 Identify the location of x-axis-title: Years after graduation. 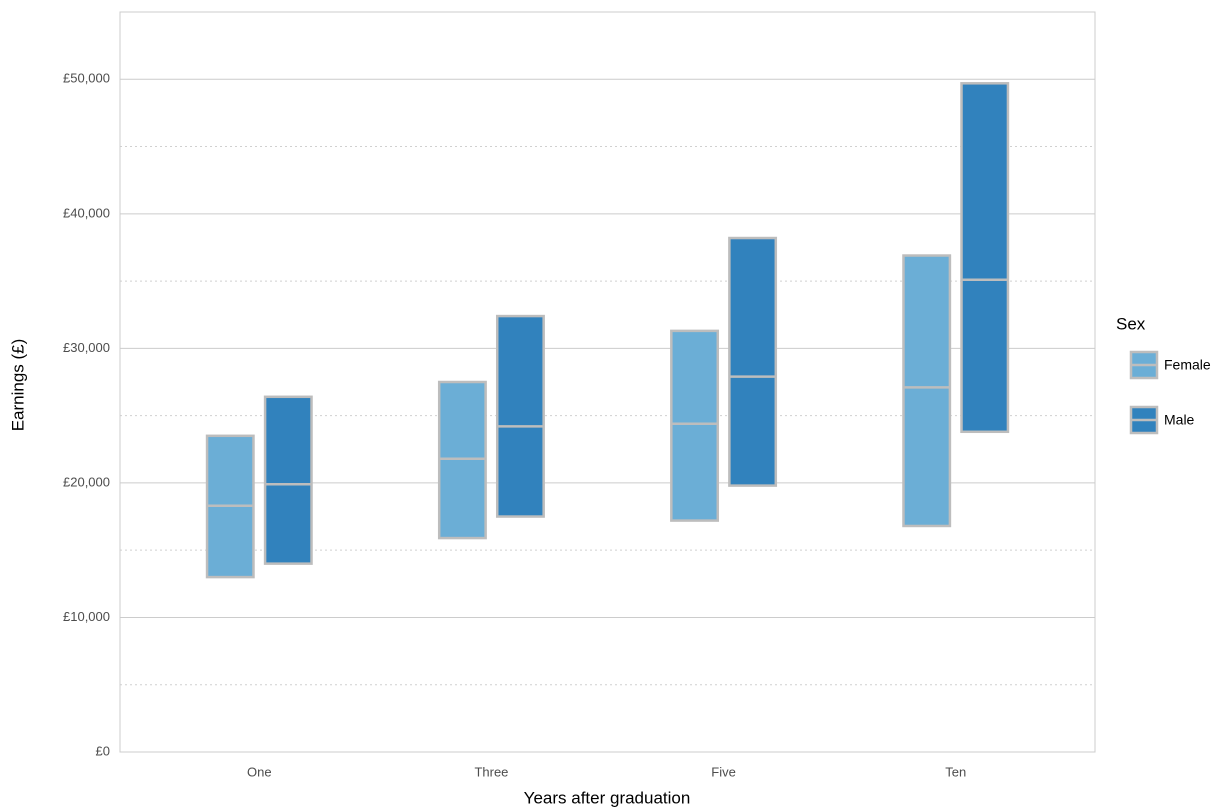
(607, 797).